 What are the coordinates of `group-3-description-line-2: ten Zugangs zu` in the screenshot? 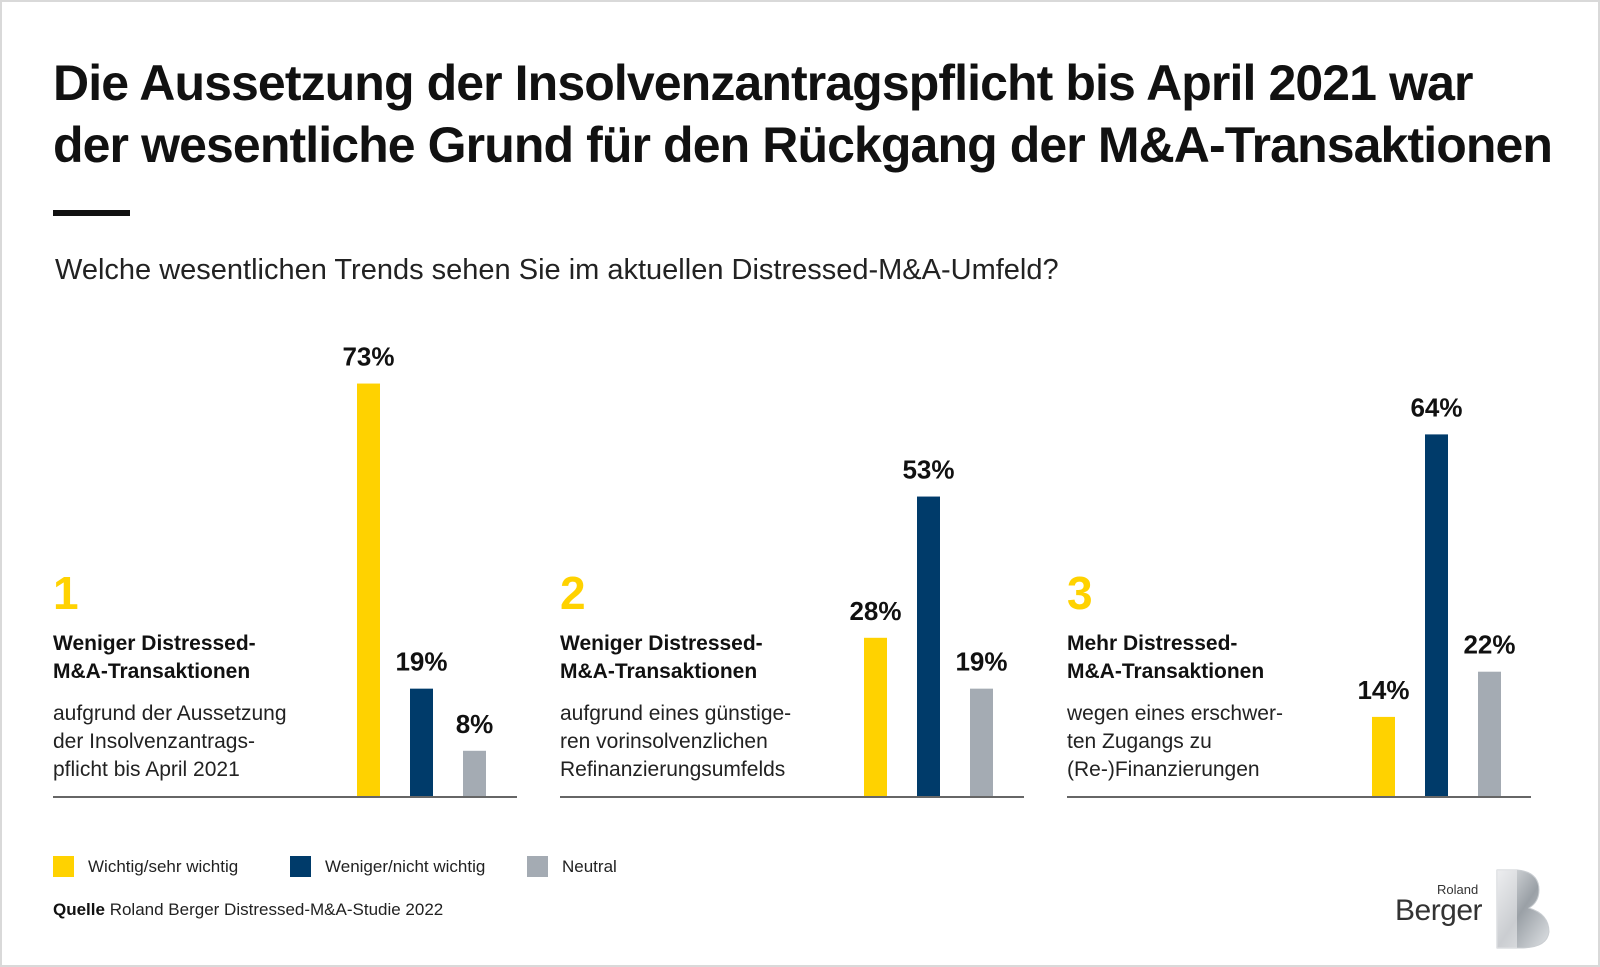 It's located at (1139, 741).